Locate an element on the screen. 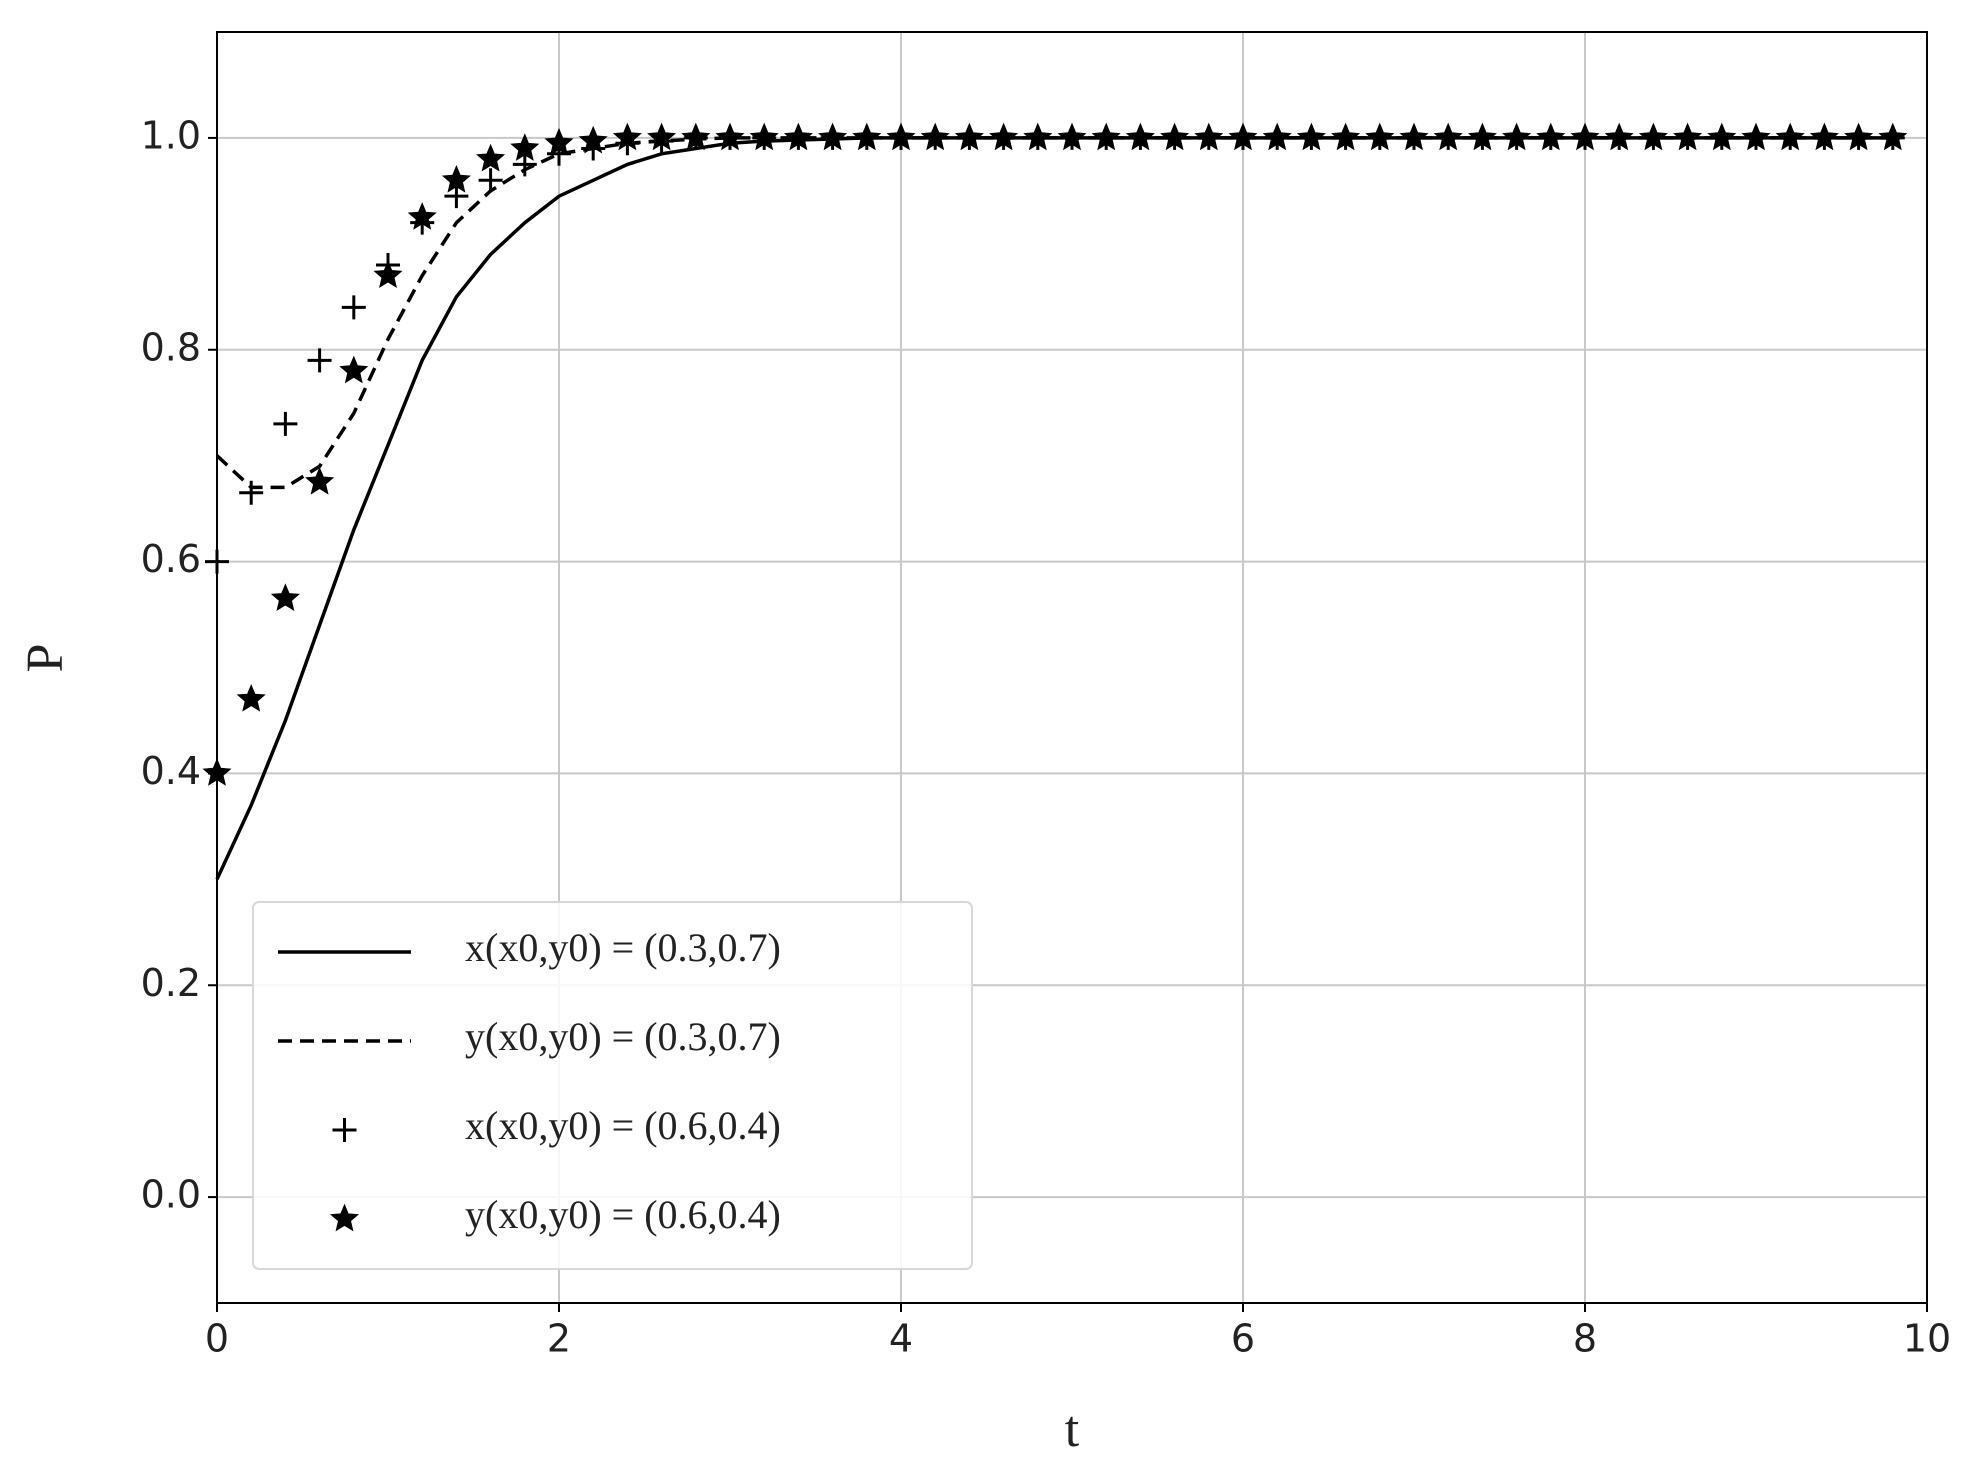 Image resolution: width=1968 pixels, height=1468 pixels. x-tick-label: 10 is located at coordinates (1927, 1339).